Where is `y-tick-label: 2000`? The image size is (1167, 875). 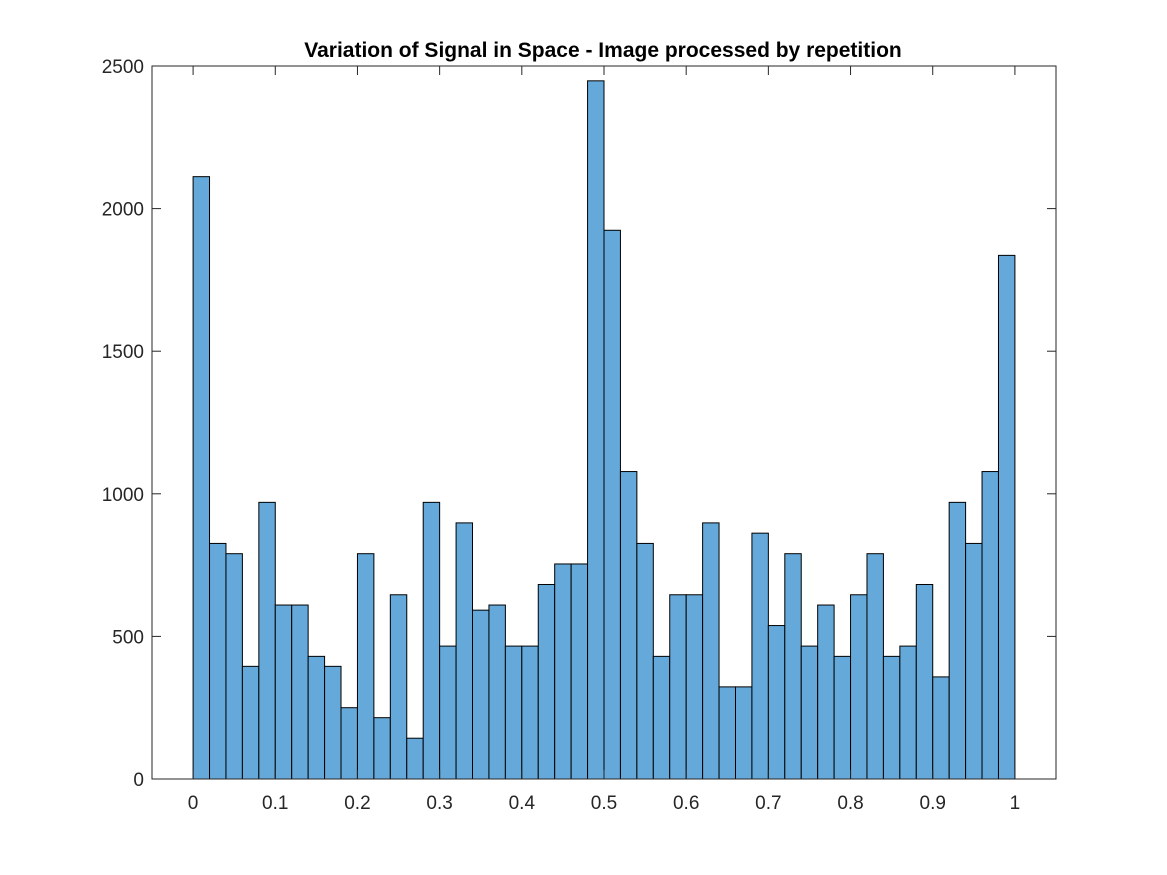
y-tick-label: 2000 is located at coordinates (123, 210).